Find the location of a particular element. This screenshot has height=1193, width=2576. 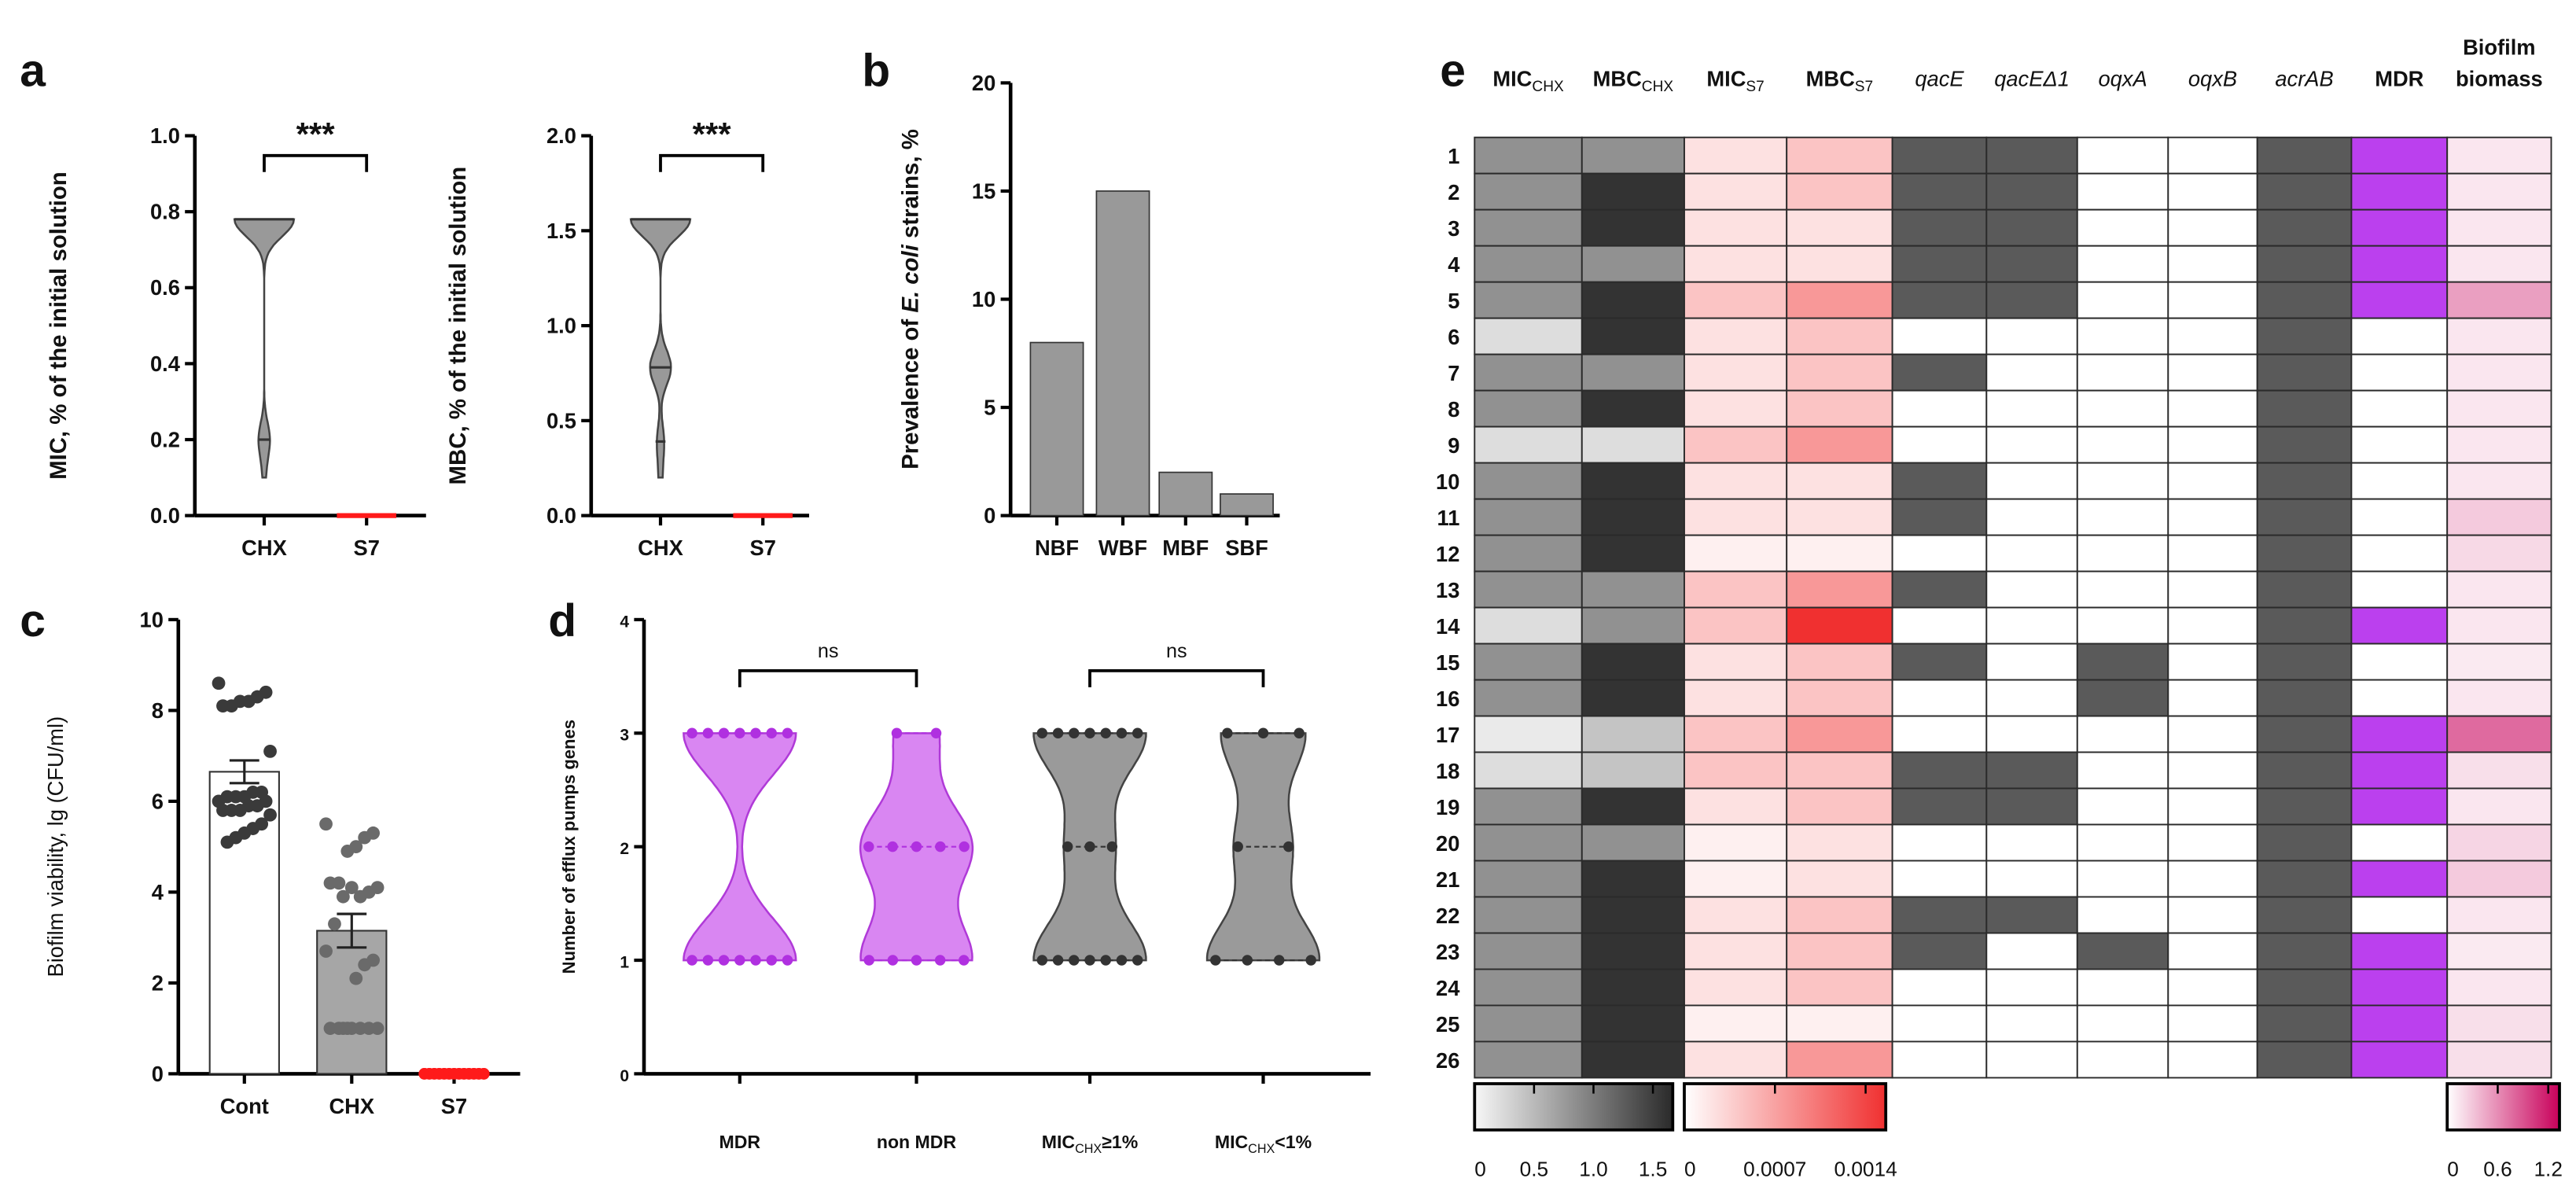

y-tick-label: 15 is located at coordinates (983, 191).